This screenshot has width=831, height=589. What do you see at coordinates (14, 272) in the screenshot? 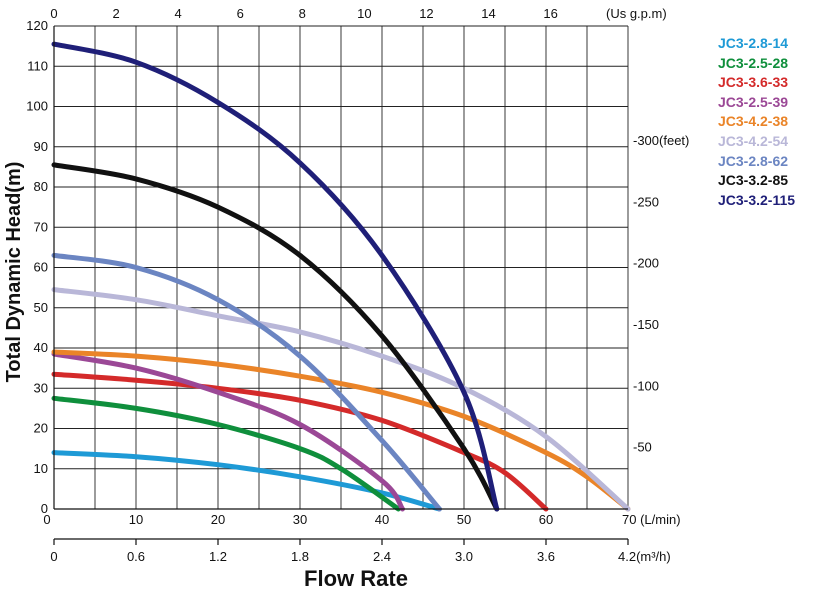
I see `y-axis-title: Total Dynamic Head(m)` at bounding box center [14, 272].